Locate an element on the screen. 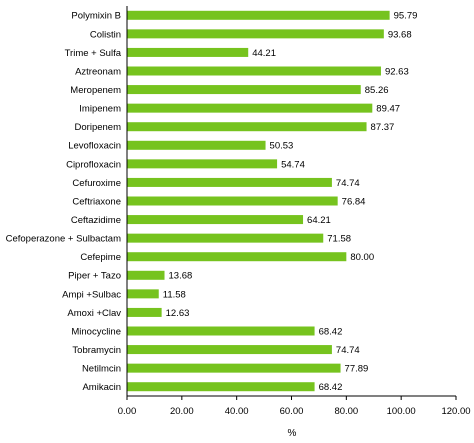  category-label: Doripenem is located at coordinates (98, 127).